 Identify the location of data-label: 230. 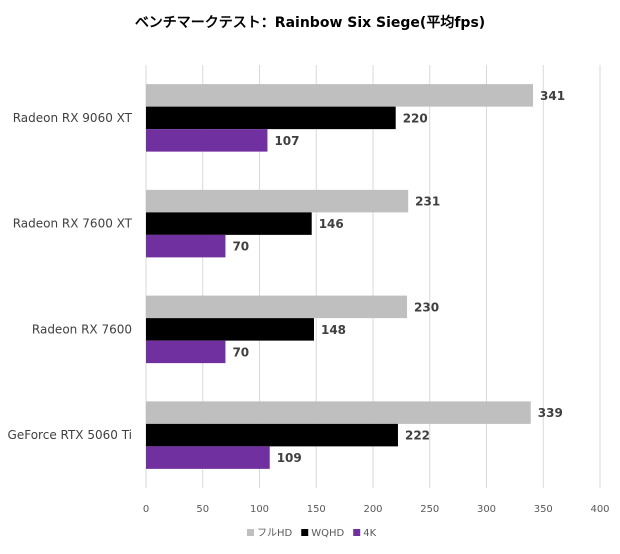
(426, 307).